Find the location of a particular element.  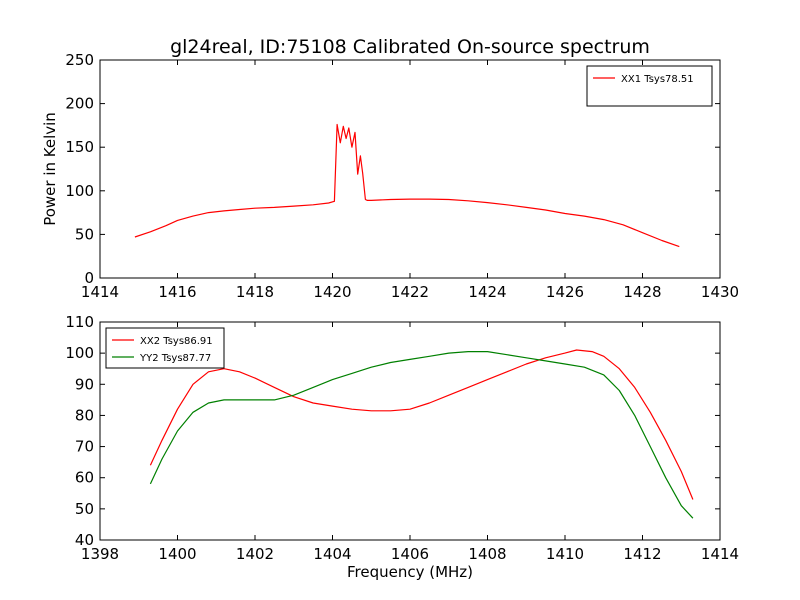

x-tick-label: 1418 is located at coordinates (255, 292).